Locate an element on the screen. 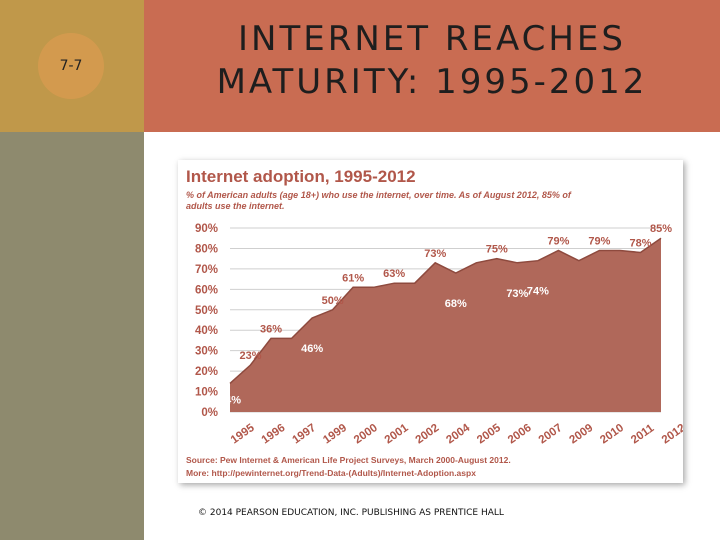  x-tick-label: 2000 is located at coordinates (366, 434).